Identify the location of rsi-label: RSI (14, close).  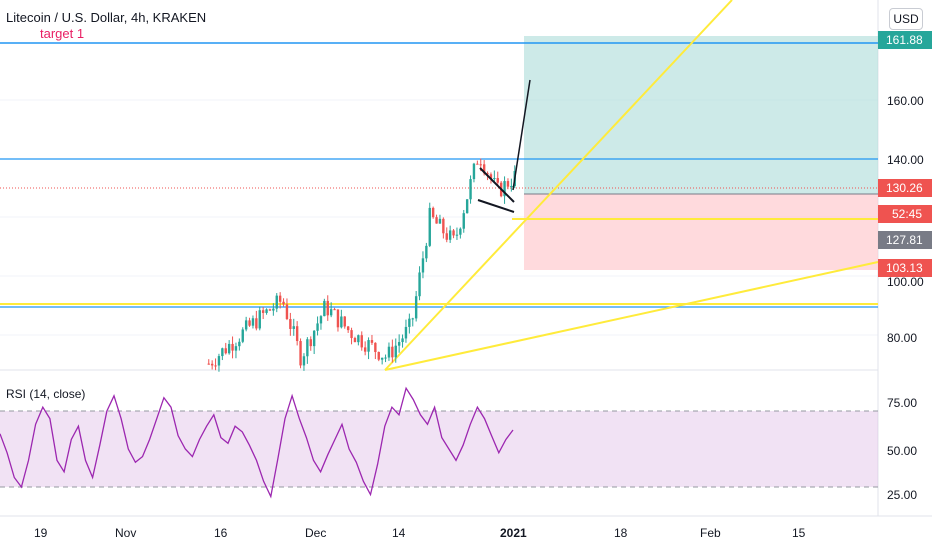
(45, 394).